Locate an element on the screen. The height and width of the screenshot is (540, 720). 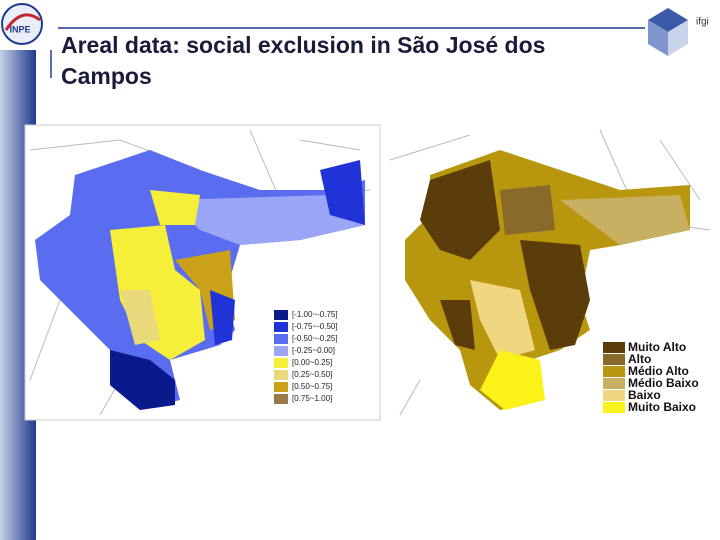
legend-label: Muito Alto is located at coordinates (657, 347).